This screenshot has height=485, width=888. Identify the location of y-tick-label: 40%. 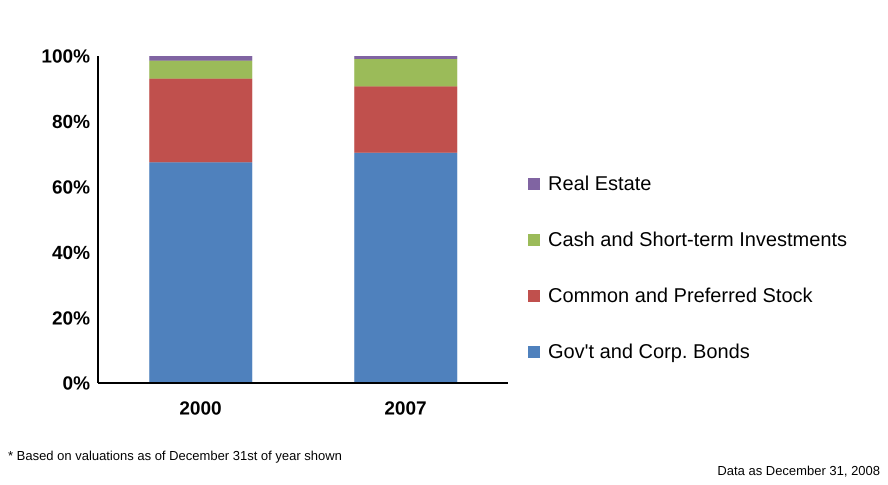
(71, 253).